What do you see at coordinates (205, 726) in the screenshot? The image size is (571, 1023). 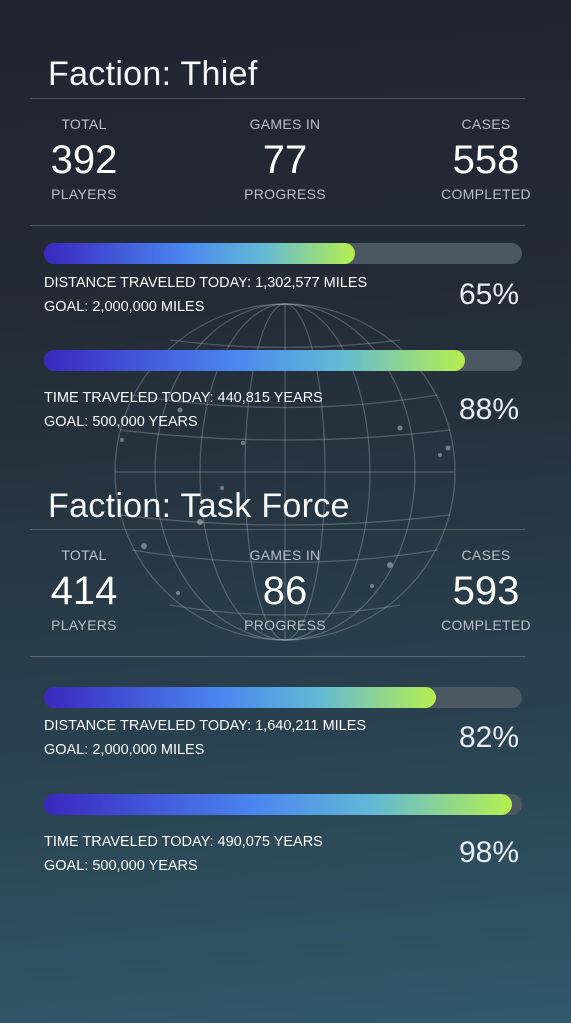 I see `progress-value-label: DISTANCE TRAVELED TODAY: 1,640,211 MILES` at bounding box center [205, 726].